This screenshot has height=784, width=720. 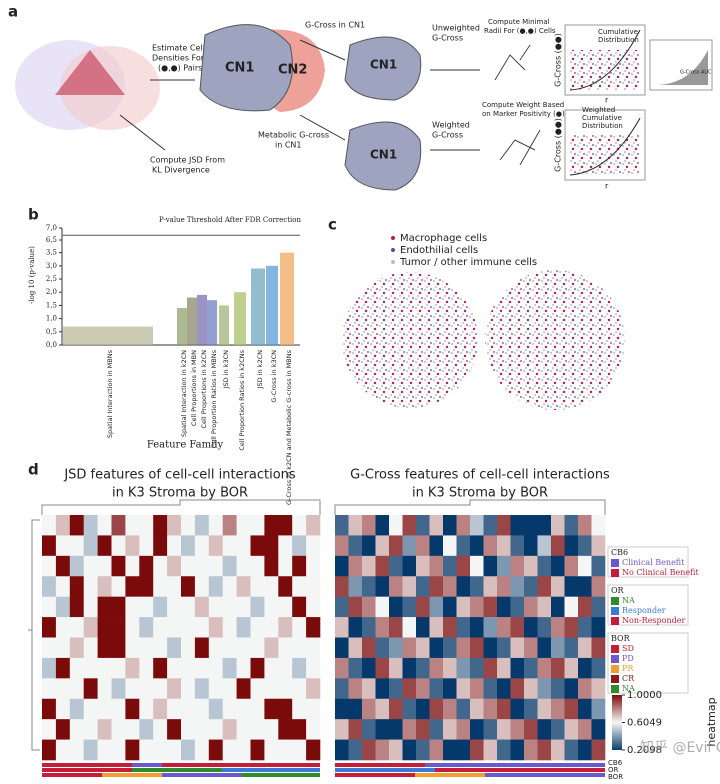 I want to click on radii-lines, so click(x=517, y=105).